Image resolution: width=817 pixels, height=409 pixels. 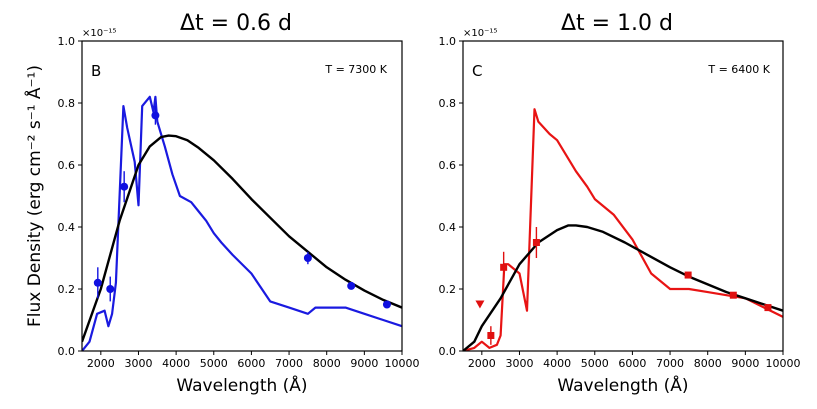 I want to click on upper-limit-marker, so click(x=480, y=304).